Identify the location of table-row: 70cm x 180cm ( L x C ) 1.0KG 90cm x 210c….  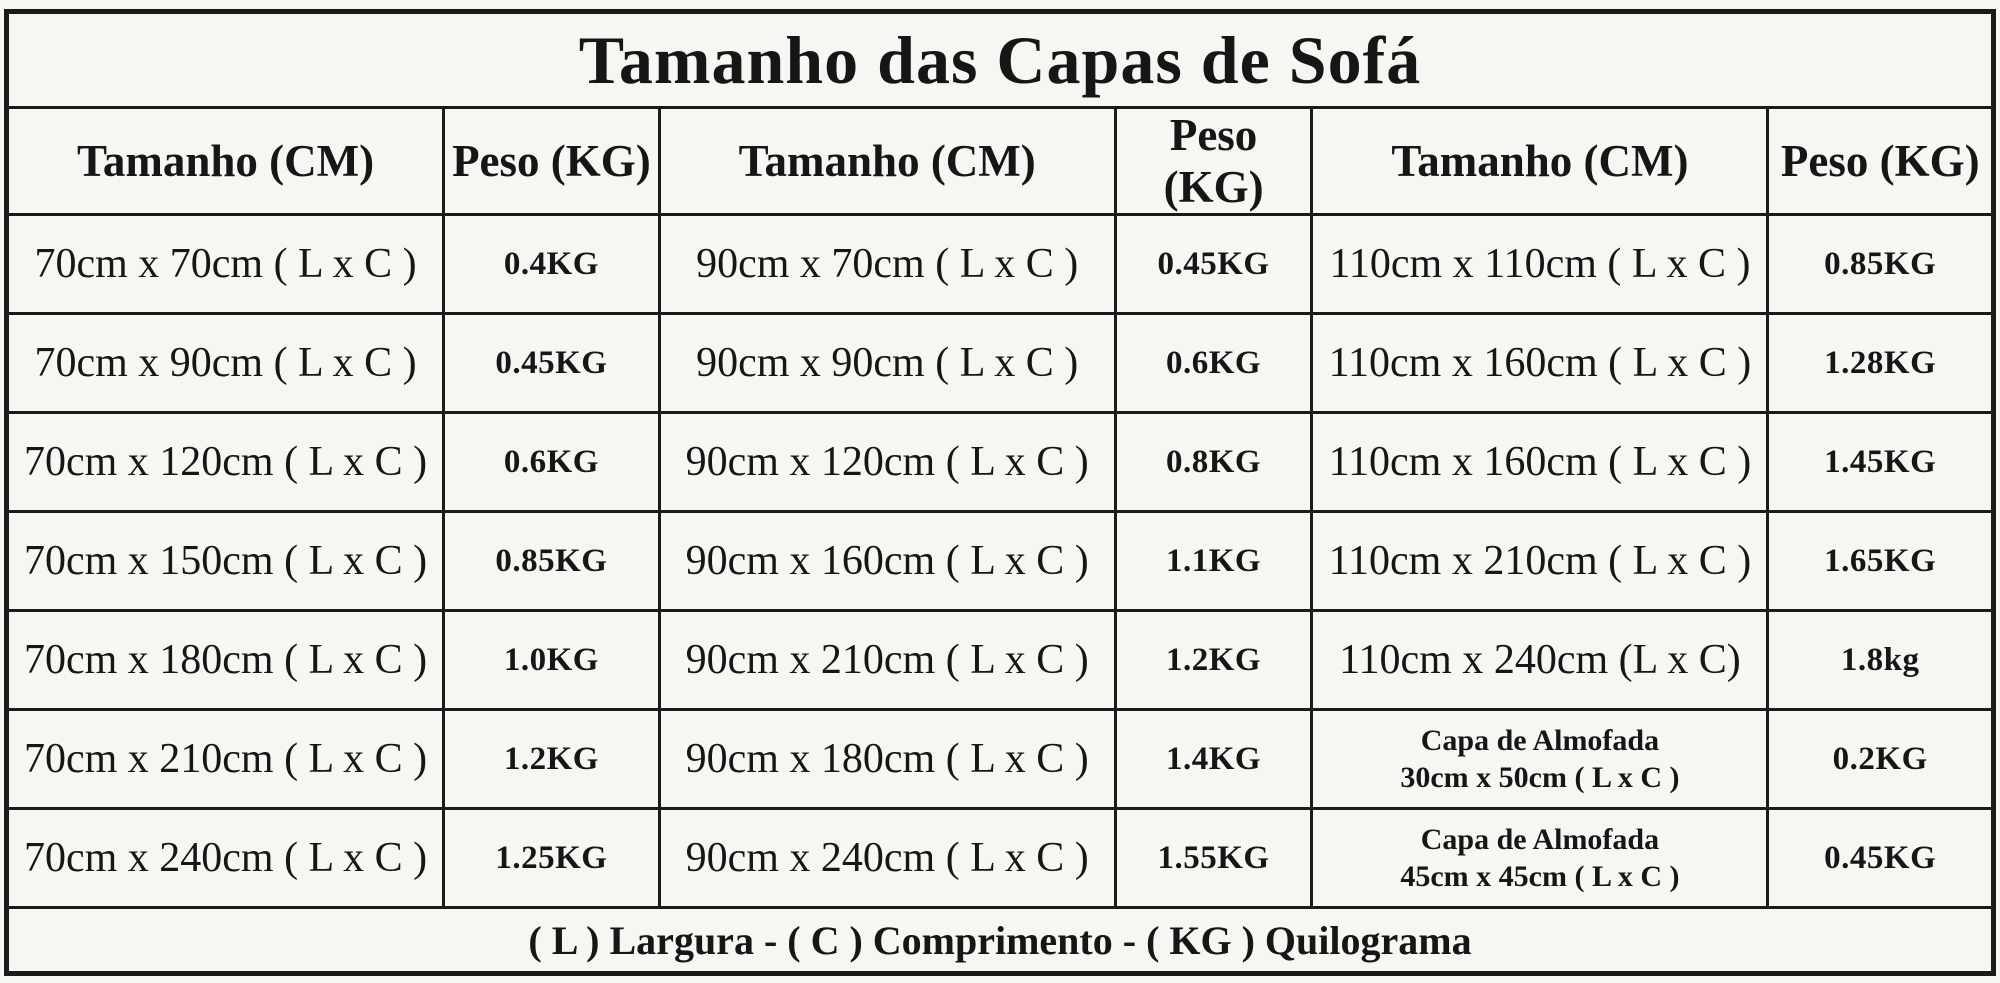
(999, 660).